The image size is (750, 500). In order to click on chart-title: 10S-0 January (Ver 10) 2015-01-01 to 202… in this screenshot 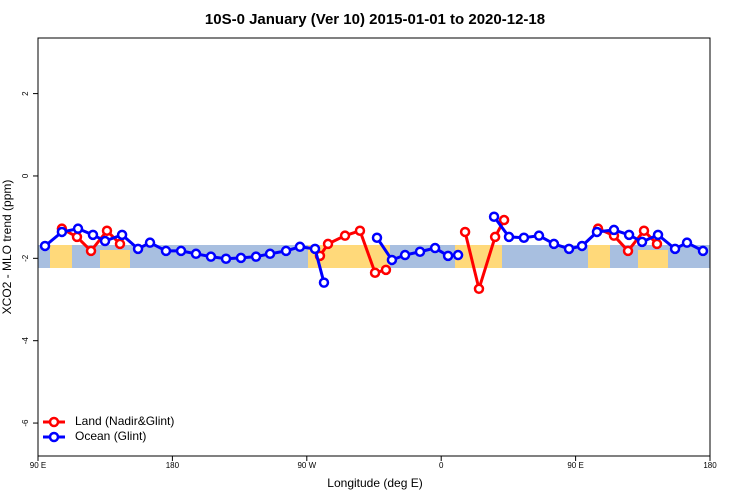, I will do `click(375, 19)`.